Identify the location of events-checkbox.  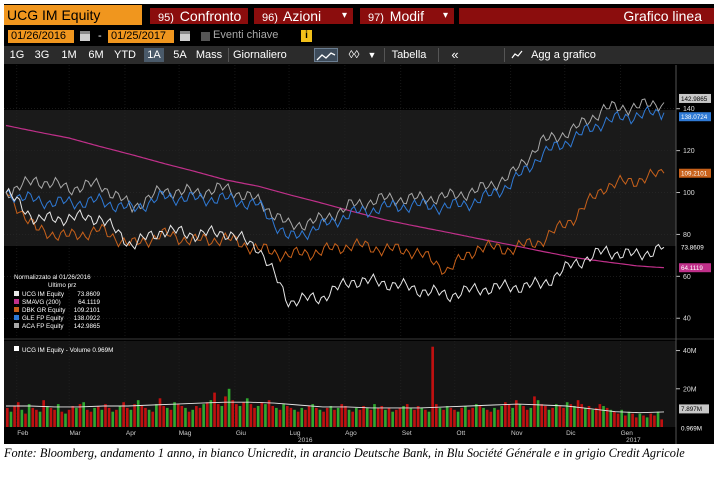
(205, 36).